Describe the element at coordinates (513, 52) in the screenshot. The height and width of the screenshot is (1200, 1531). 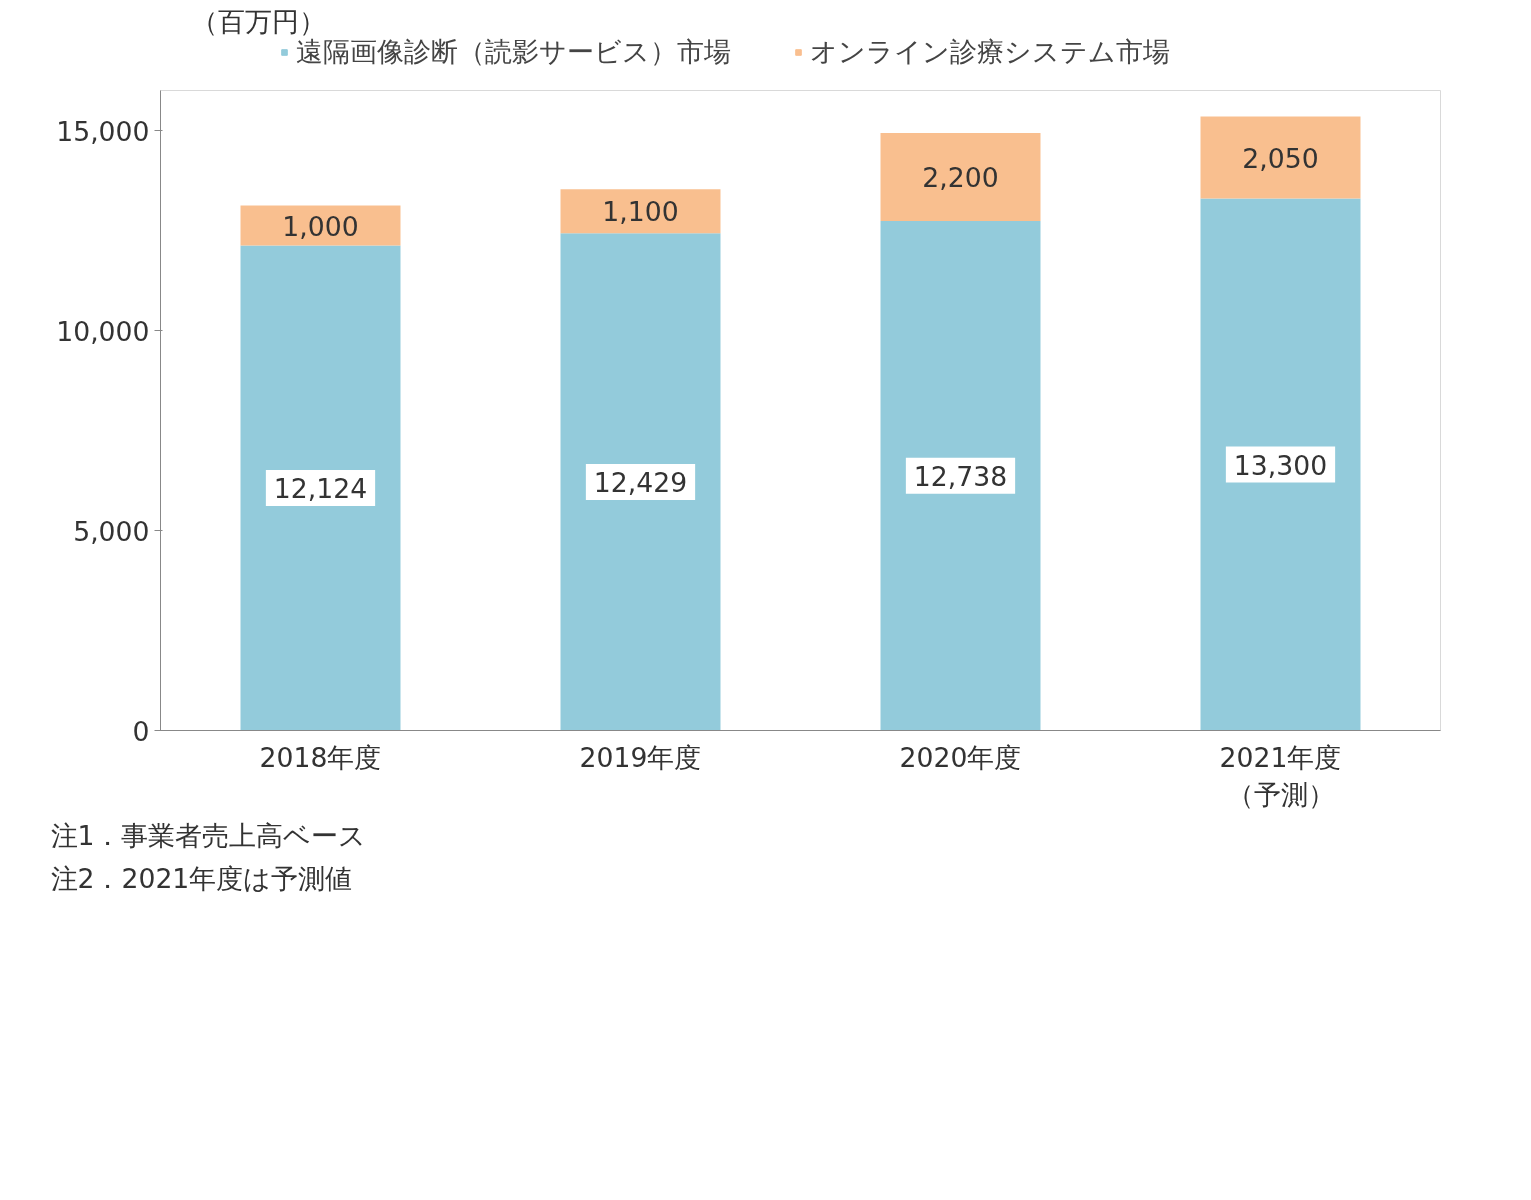
I see `legend-label: 遠隔画像診断（読影サービス）市場` at that location.